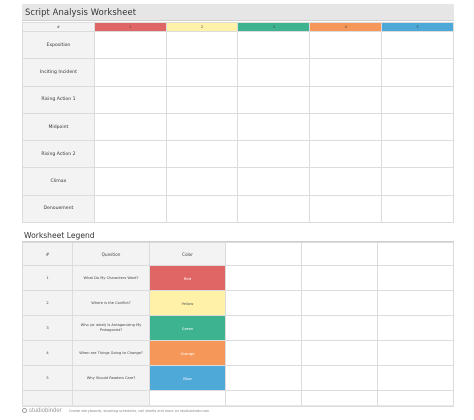 The width and height of the screenshot is (474, 420). Describe the element at coordinates (238, 398) in the screenshot. I see `legend-blank-row` at that location.